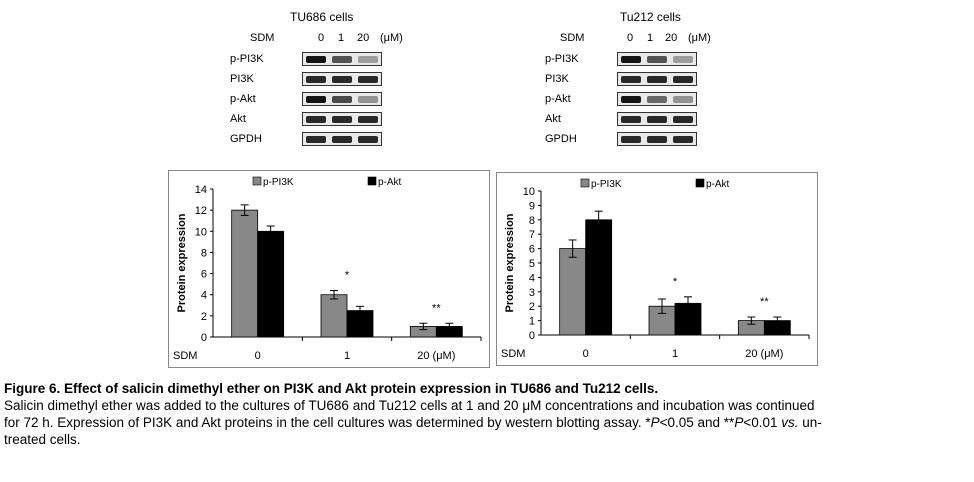 The height and width of the screenshot is (482, 974). Describe the element at coordinates (561, 139) in the screenshot. I see `blot-row-label: GPDH` at that location.